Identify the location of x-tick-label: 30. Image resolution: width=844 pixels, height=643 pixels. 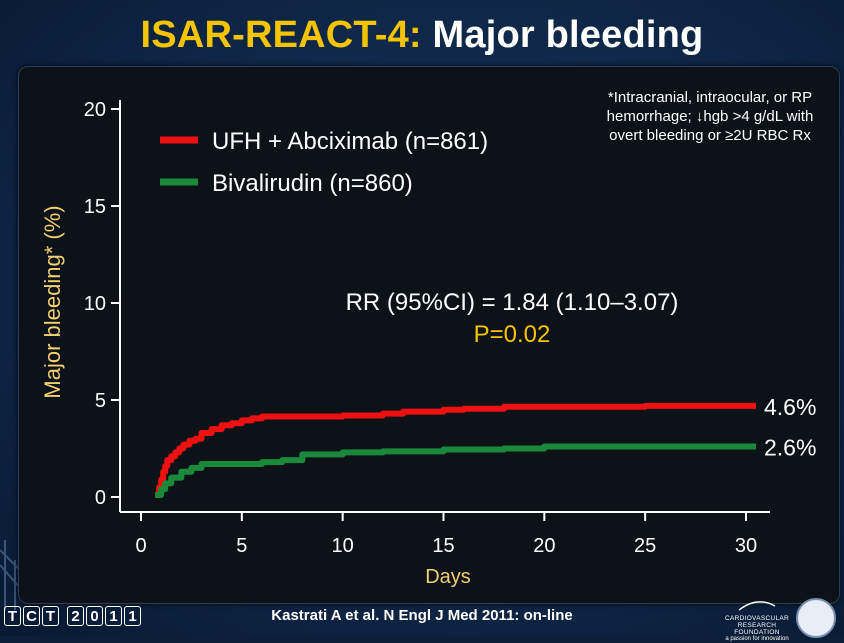
(746, 546).